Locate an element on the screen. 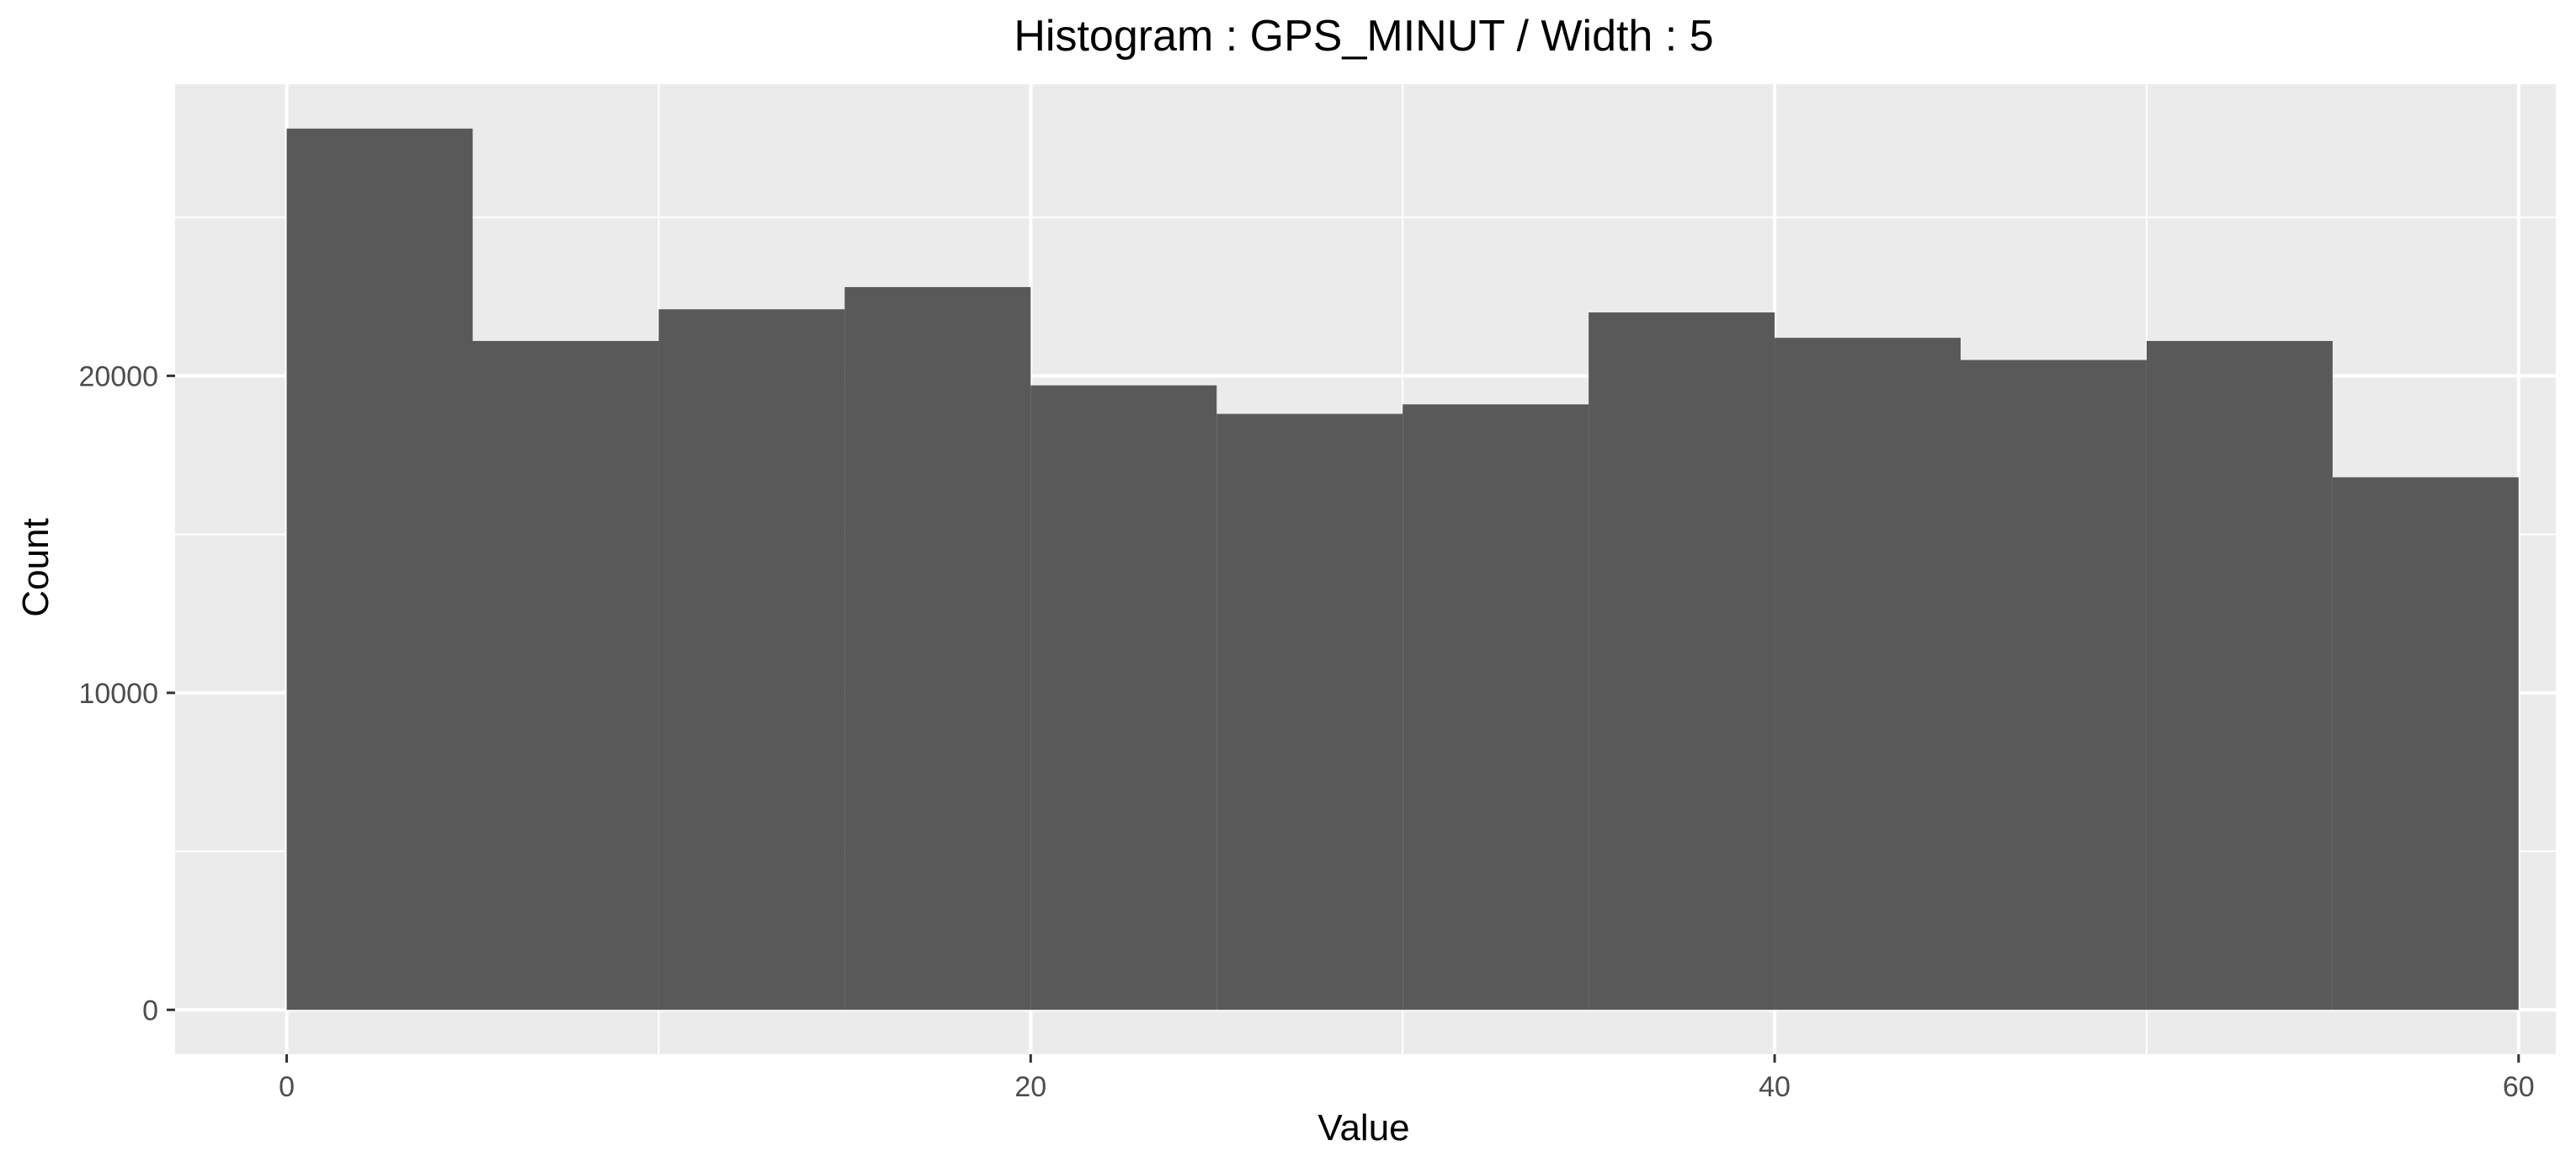 The image size is (2576, 1162). y-tick-label: 20000 is located at coordinates (118, 376).